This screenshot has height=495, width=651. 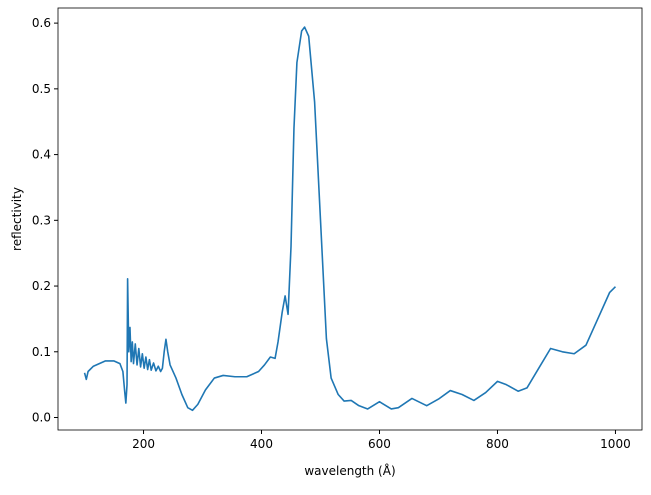 What do you see at coordinates (41, 352) in the screenshot?
I see `y-tick-label: 0.1` at bounding box center [41, 352].